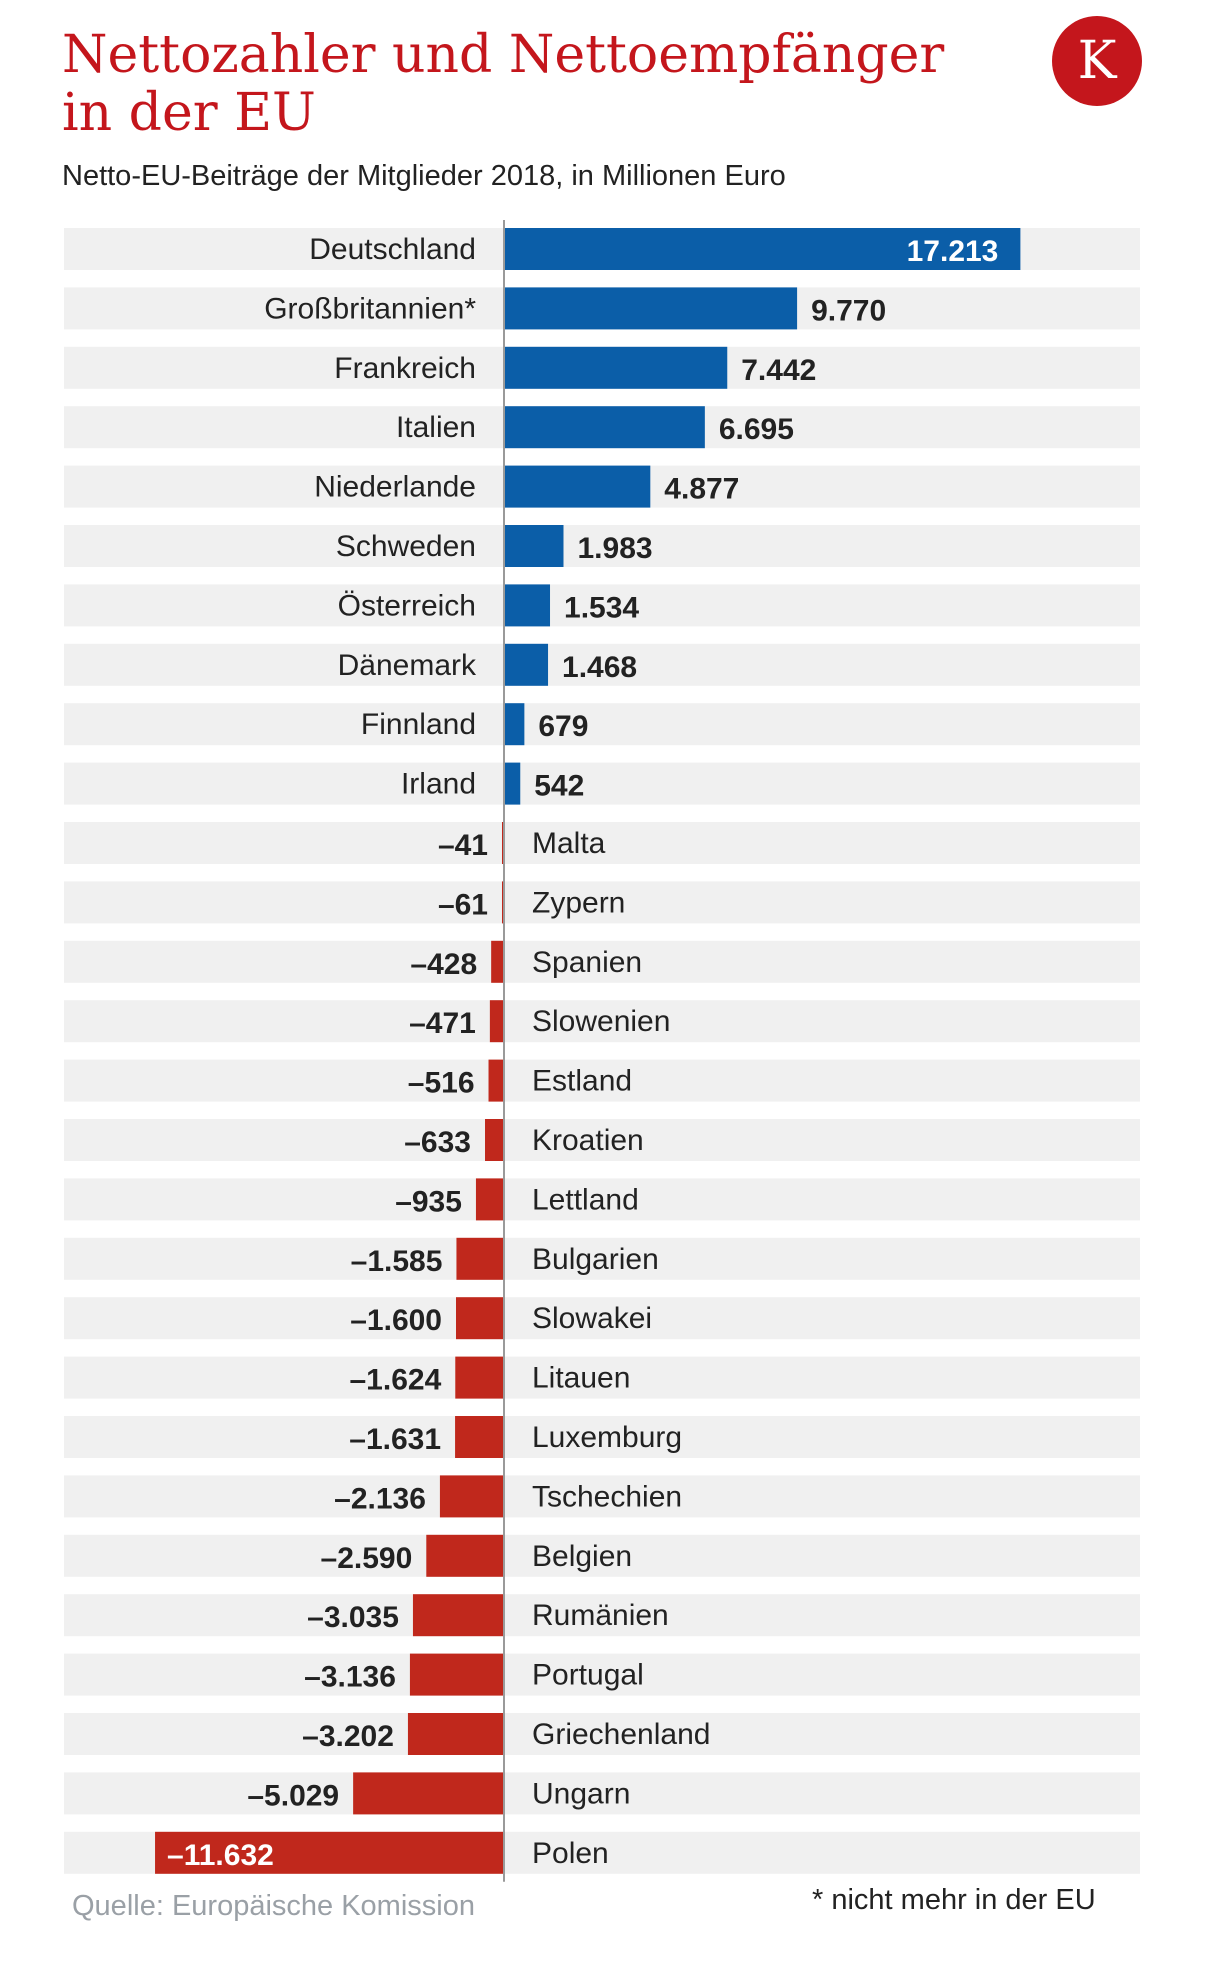  Describe the element at coordinates (616, 367) in the screenshot. I see `bar-frankreich` at that location.